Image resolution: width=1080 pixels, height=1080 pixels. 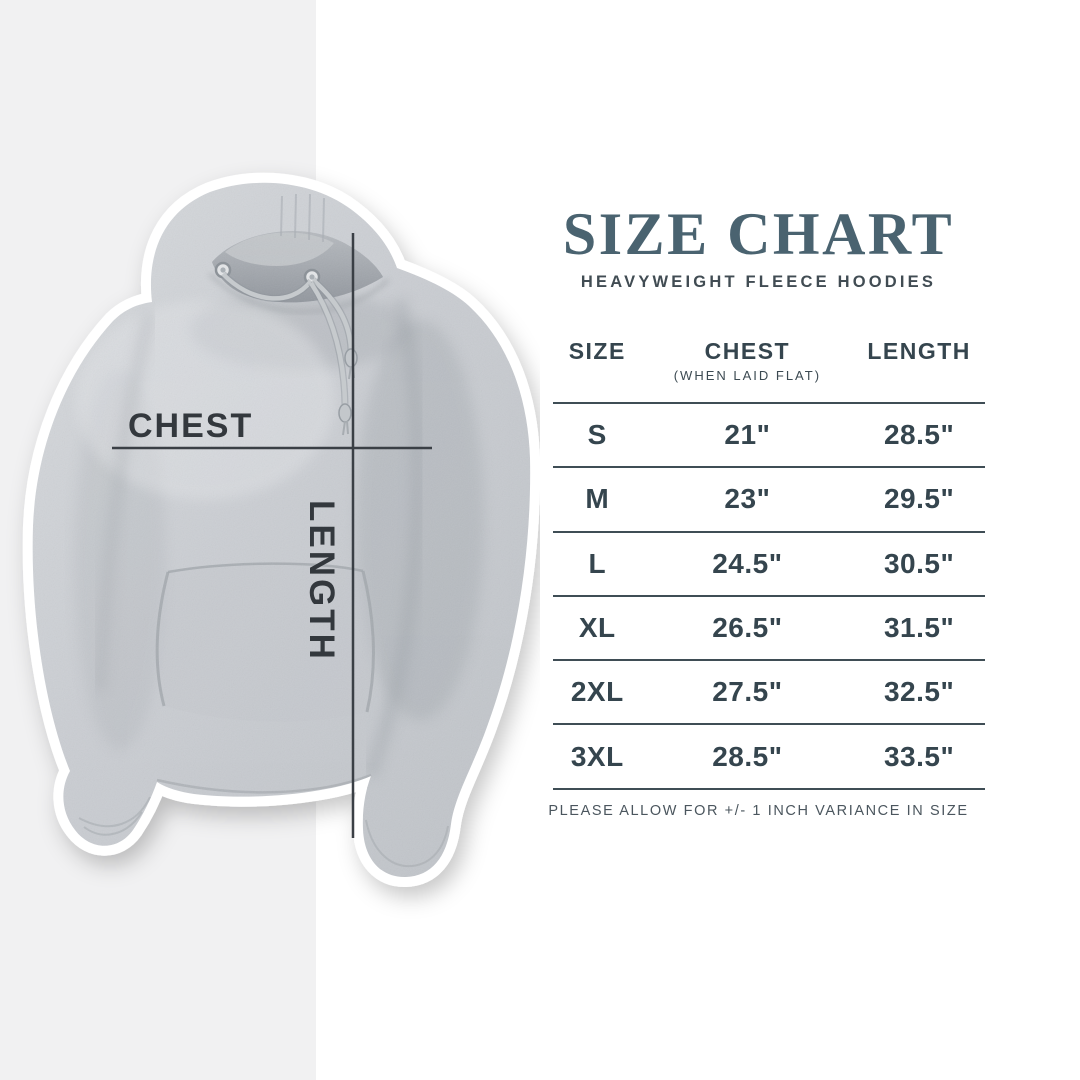 What do you see at coordinates (747, 756) in the screenshot?
I see `cell-chest: 28.5"` at bounding box center [747, 756].